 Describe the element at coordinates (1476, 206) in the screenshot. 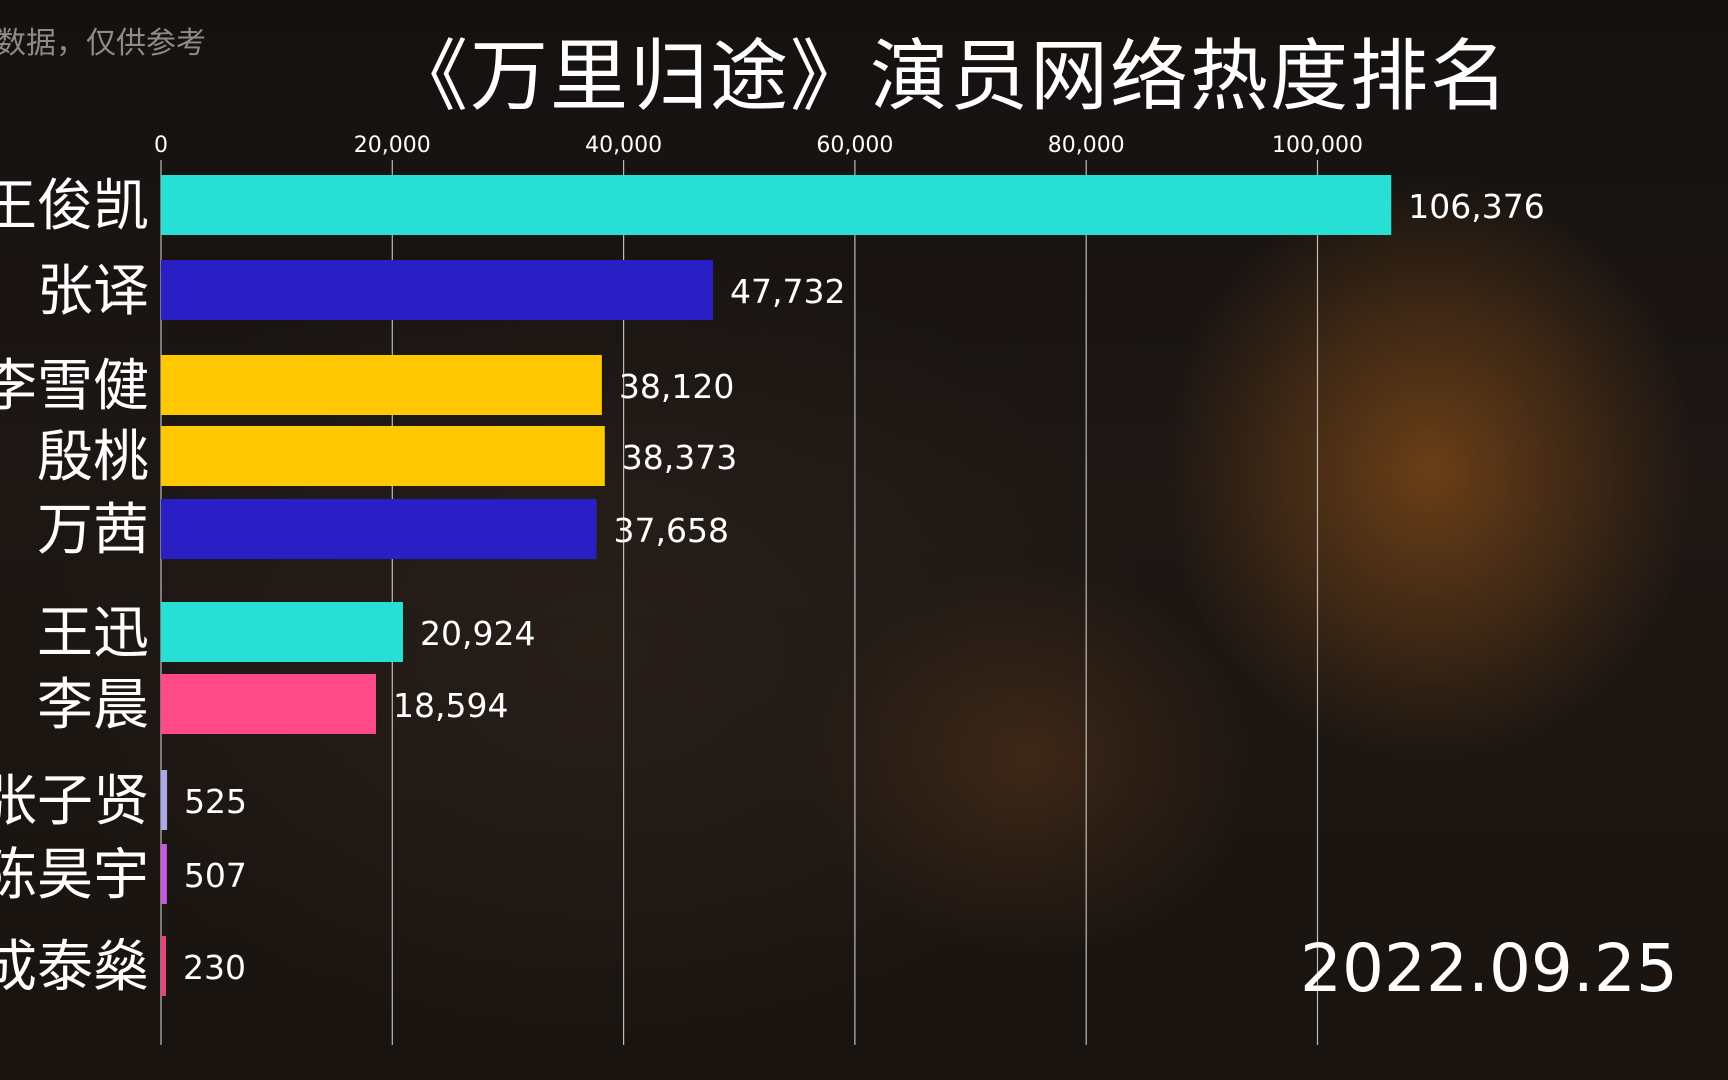

I see `value-label: 106,376` at that location.